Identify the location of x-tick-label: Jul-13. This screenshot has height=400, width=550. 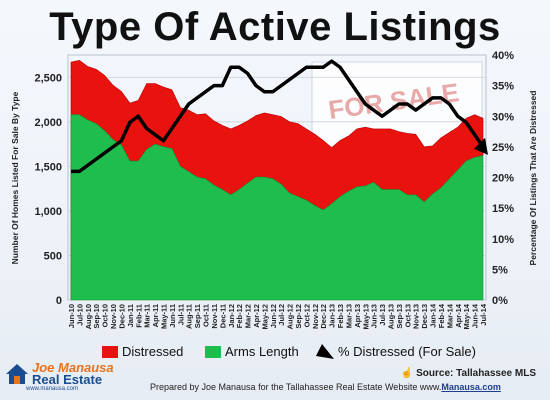
(382, 315).